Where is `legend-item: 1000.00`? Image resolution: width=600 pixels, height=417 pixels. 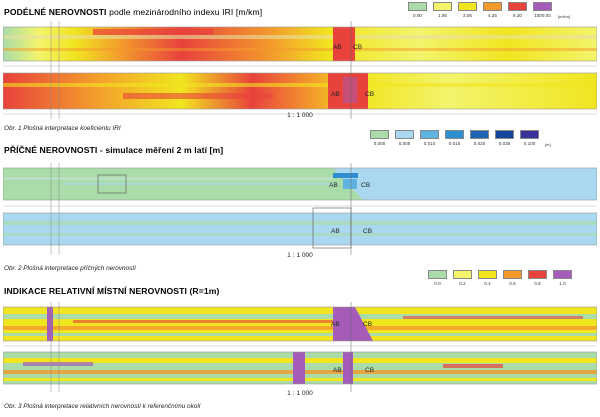
legend-item: 1000.00 is located at coordinates (542, 10).